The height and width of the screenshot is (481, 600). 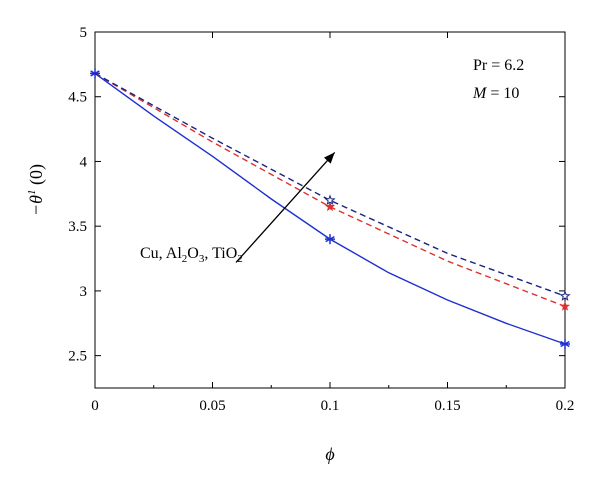 What do you see at coordinates (36, 190) in the screenshot?
I see `y-axis-label: −θ1 (0)` at bounding box center [36, 190].